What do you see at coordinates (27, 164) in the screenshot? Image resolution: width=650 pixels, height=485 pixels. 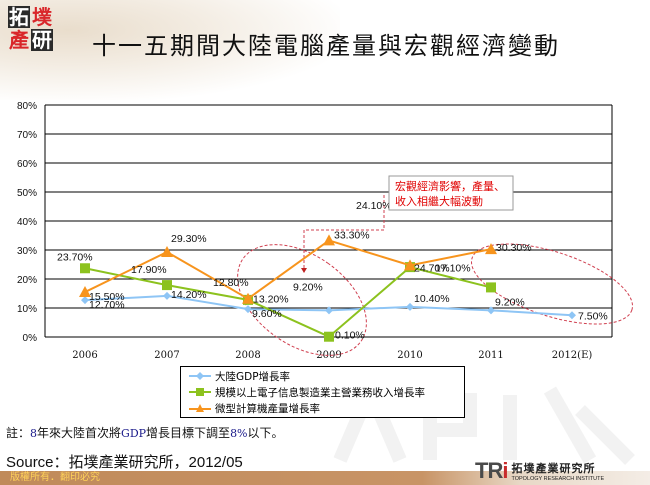 I see `y-tick-label: 60%` at bounding box center [27, 164].